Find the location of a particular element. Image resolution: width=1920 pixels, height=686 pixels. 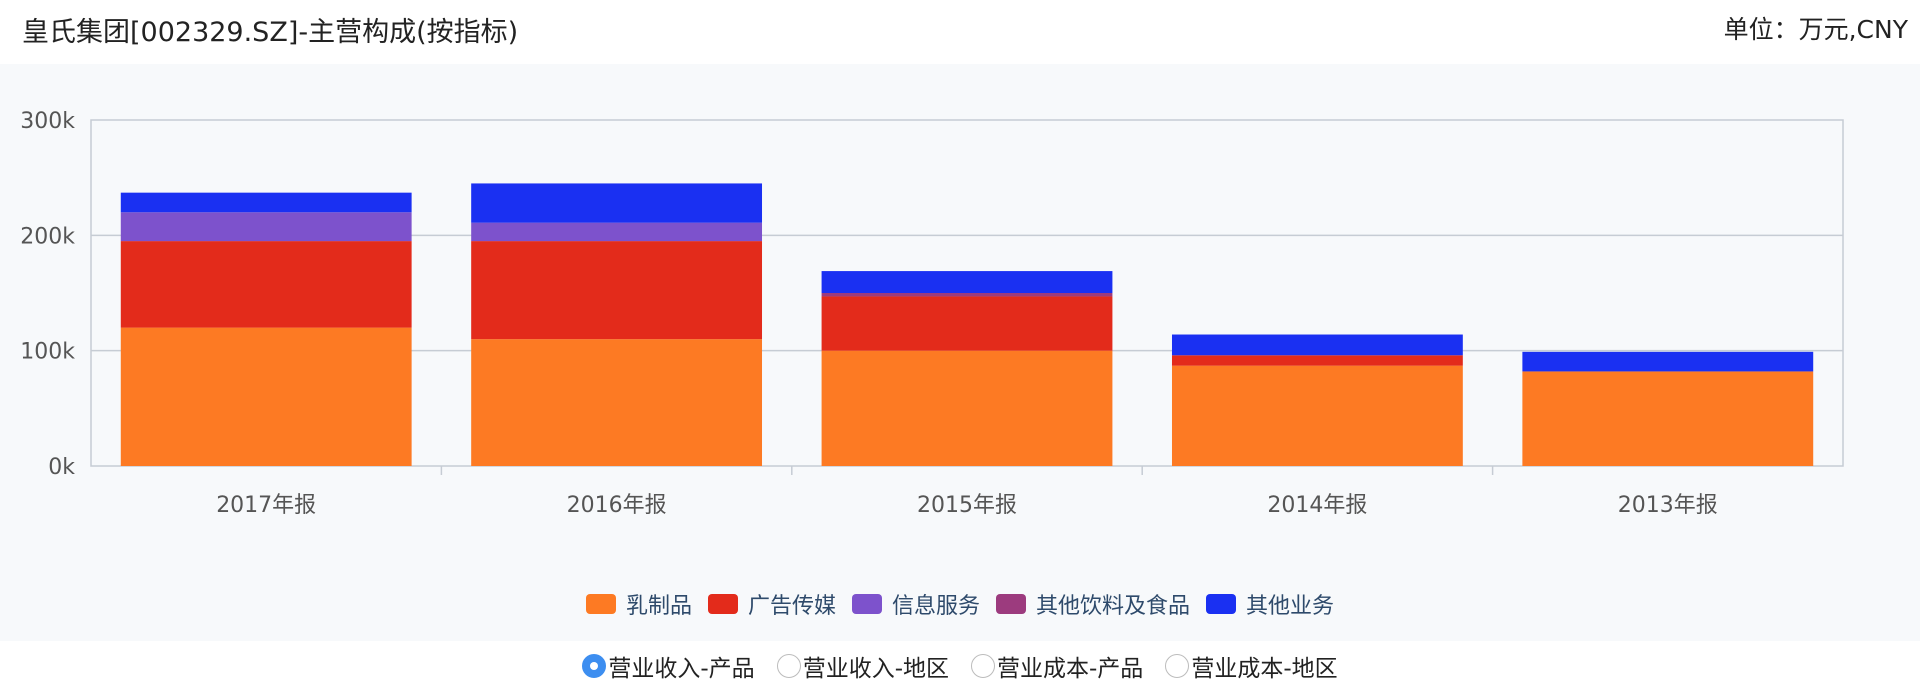

legend-label: 信息服务 is located at coordinates (935, 606).